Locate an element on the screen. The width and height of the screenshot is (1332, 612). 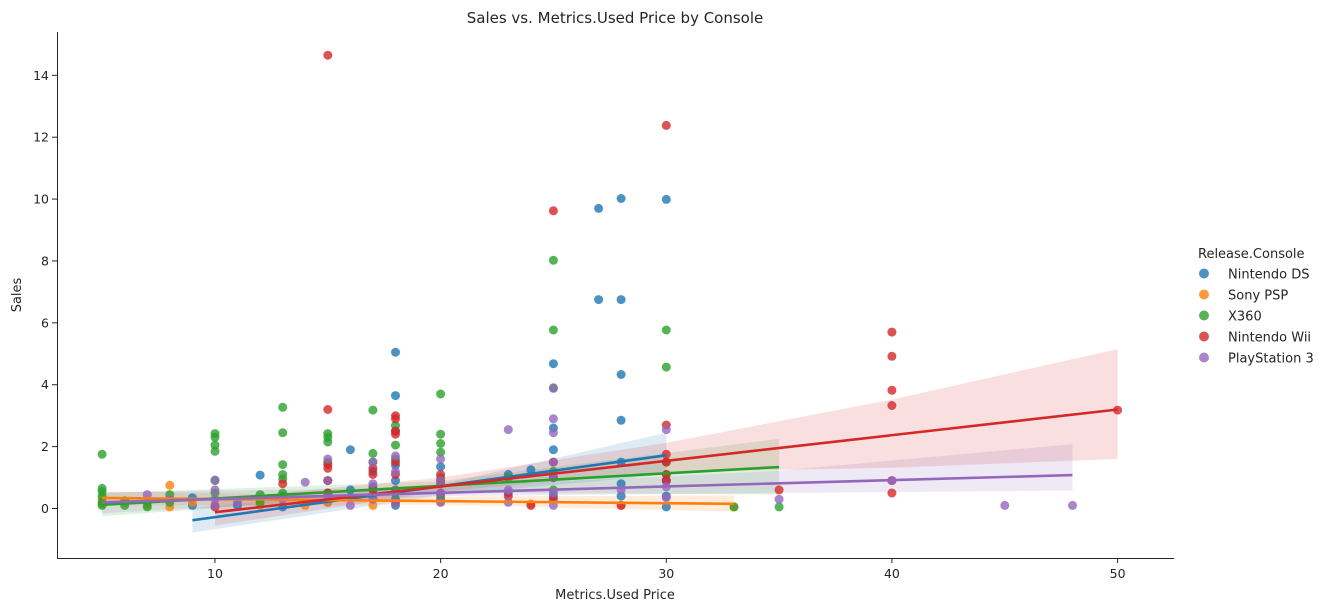
legend-title: Release.Console is located at coordinates (1251, 254).